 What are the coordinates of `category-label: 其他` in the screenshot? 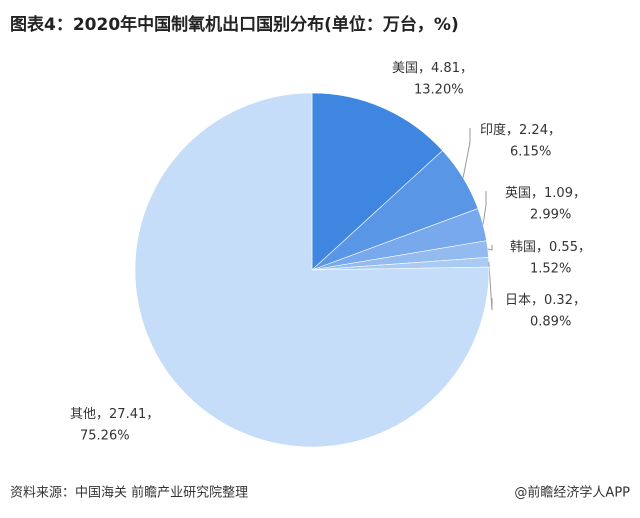 It's located at (83, 414).